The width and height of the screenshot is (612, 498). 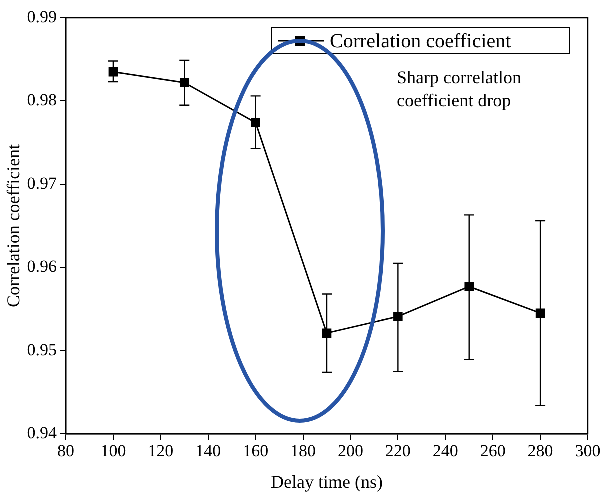 I want to click on x-tick-label: 300, so click(x=588, y=451).